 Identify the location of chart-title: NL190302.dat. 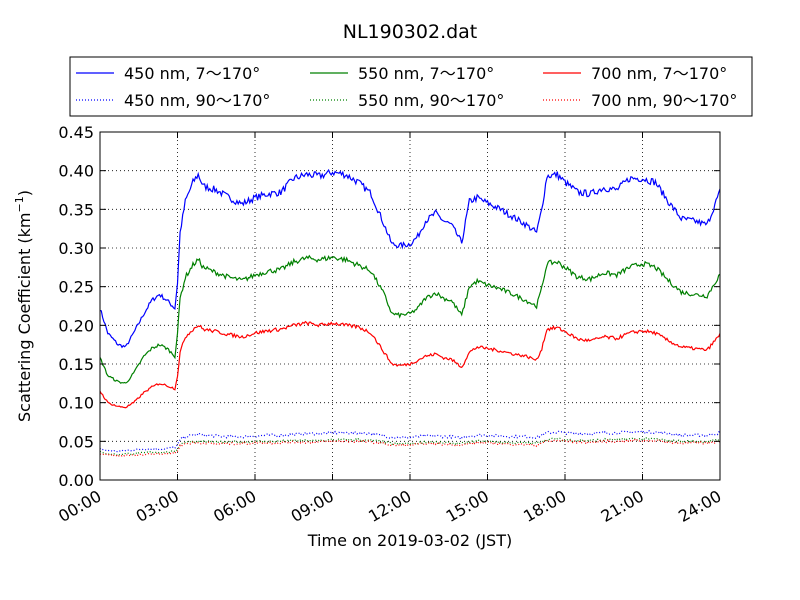
(410, 32).